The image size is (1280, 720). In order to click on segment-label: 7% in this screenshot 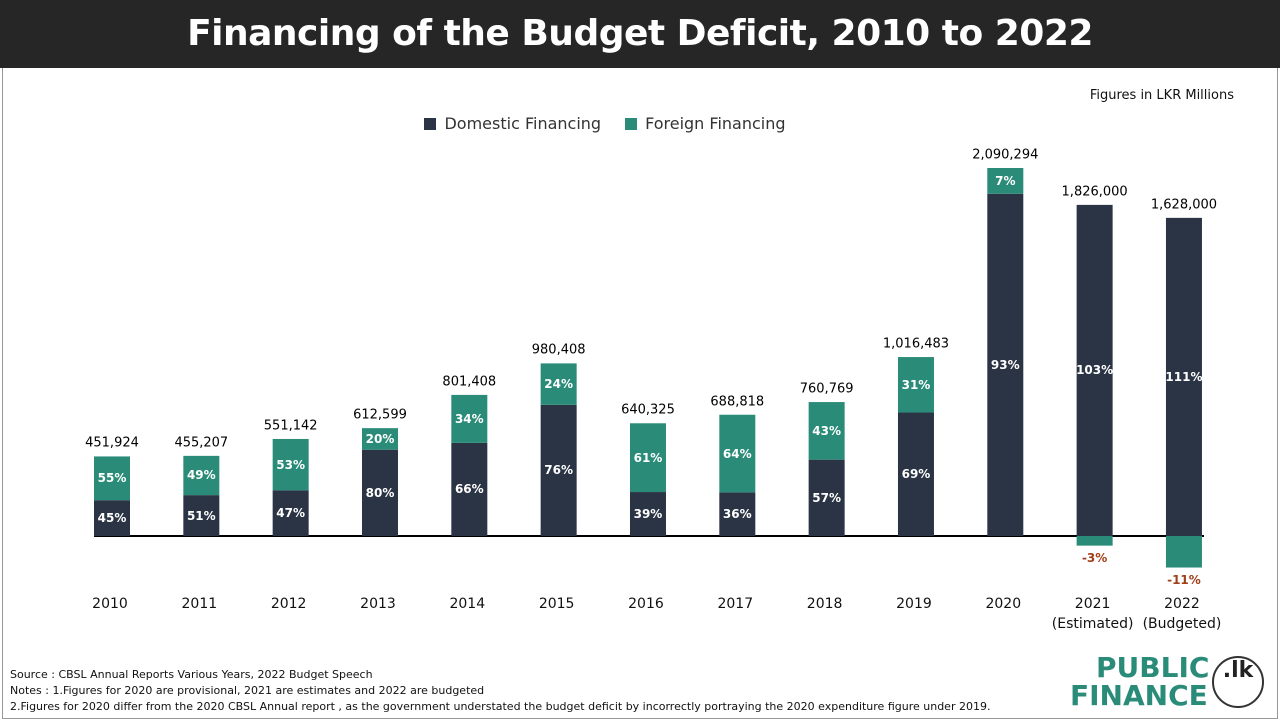, I will do `click(1005, 180)`.